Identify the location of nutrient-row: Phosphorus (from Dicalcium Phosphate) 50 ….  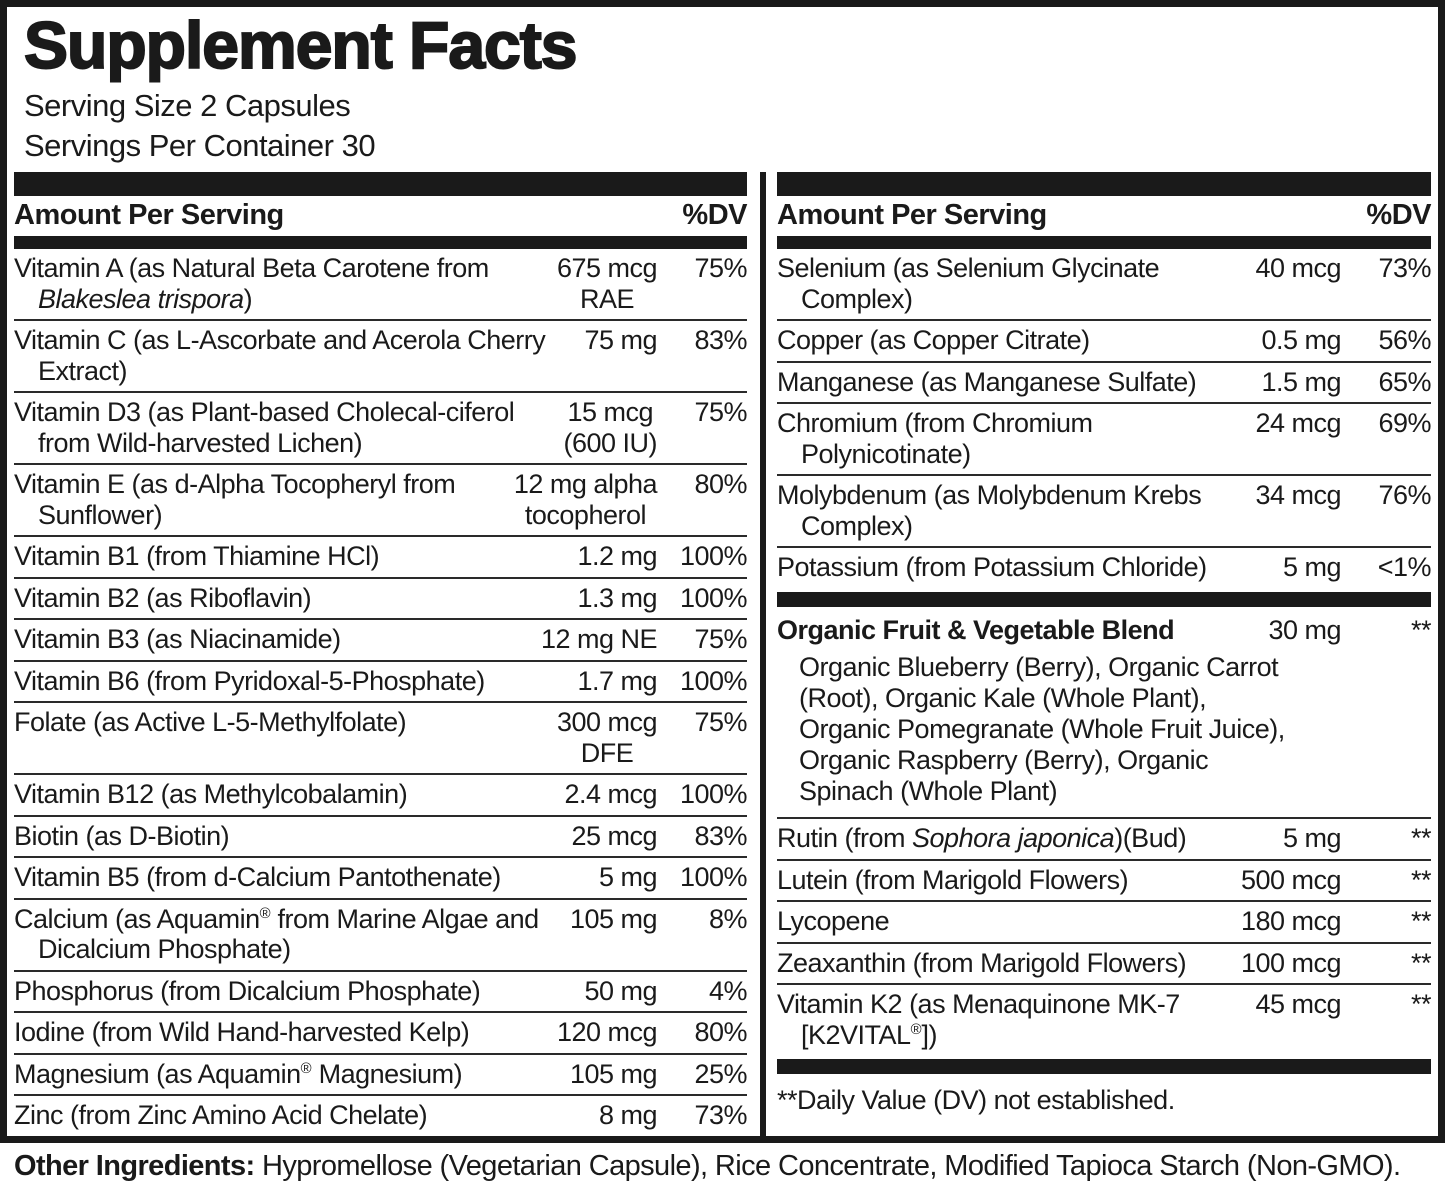
(381, 992).